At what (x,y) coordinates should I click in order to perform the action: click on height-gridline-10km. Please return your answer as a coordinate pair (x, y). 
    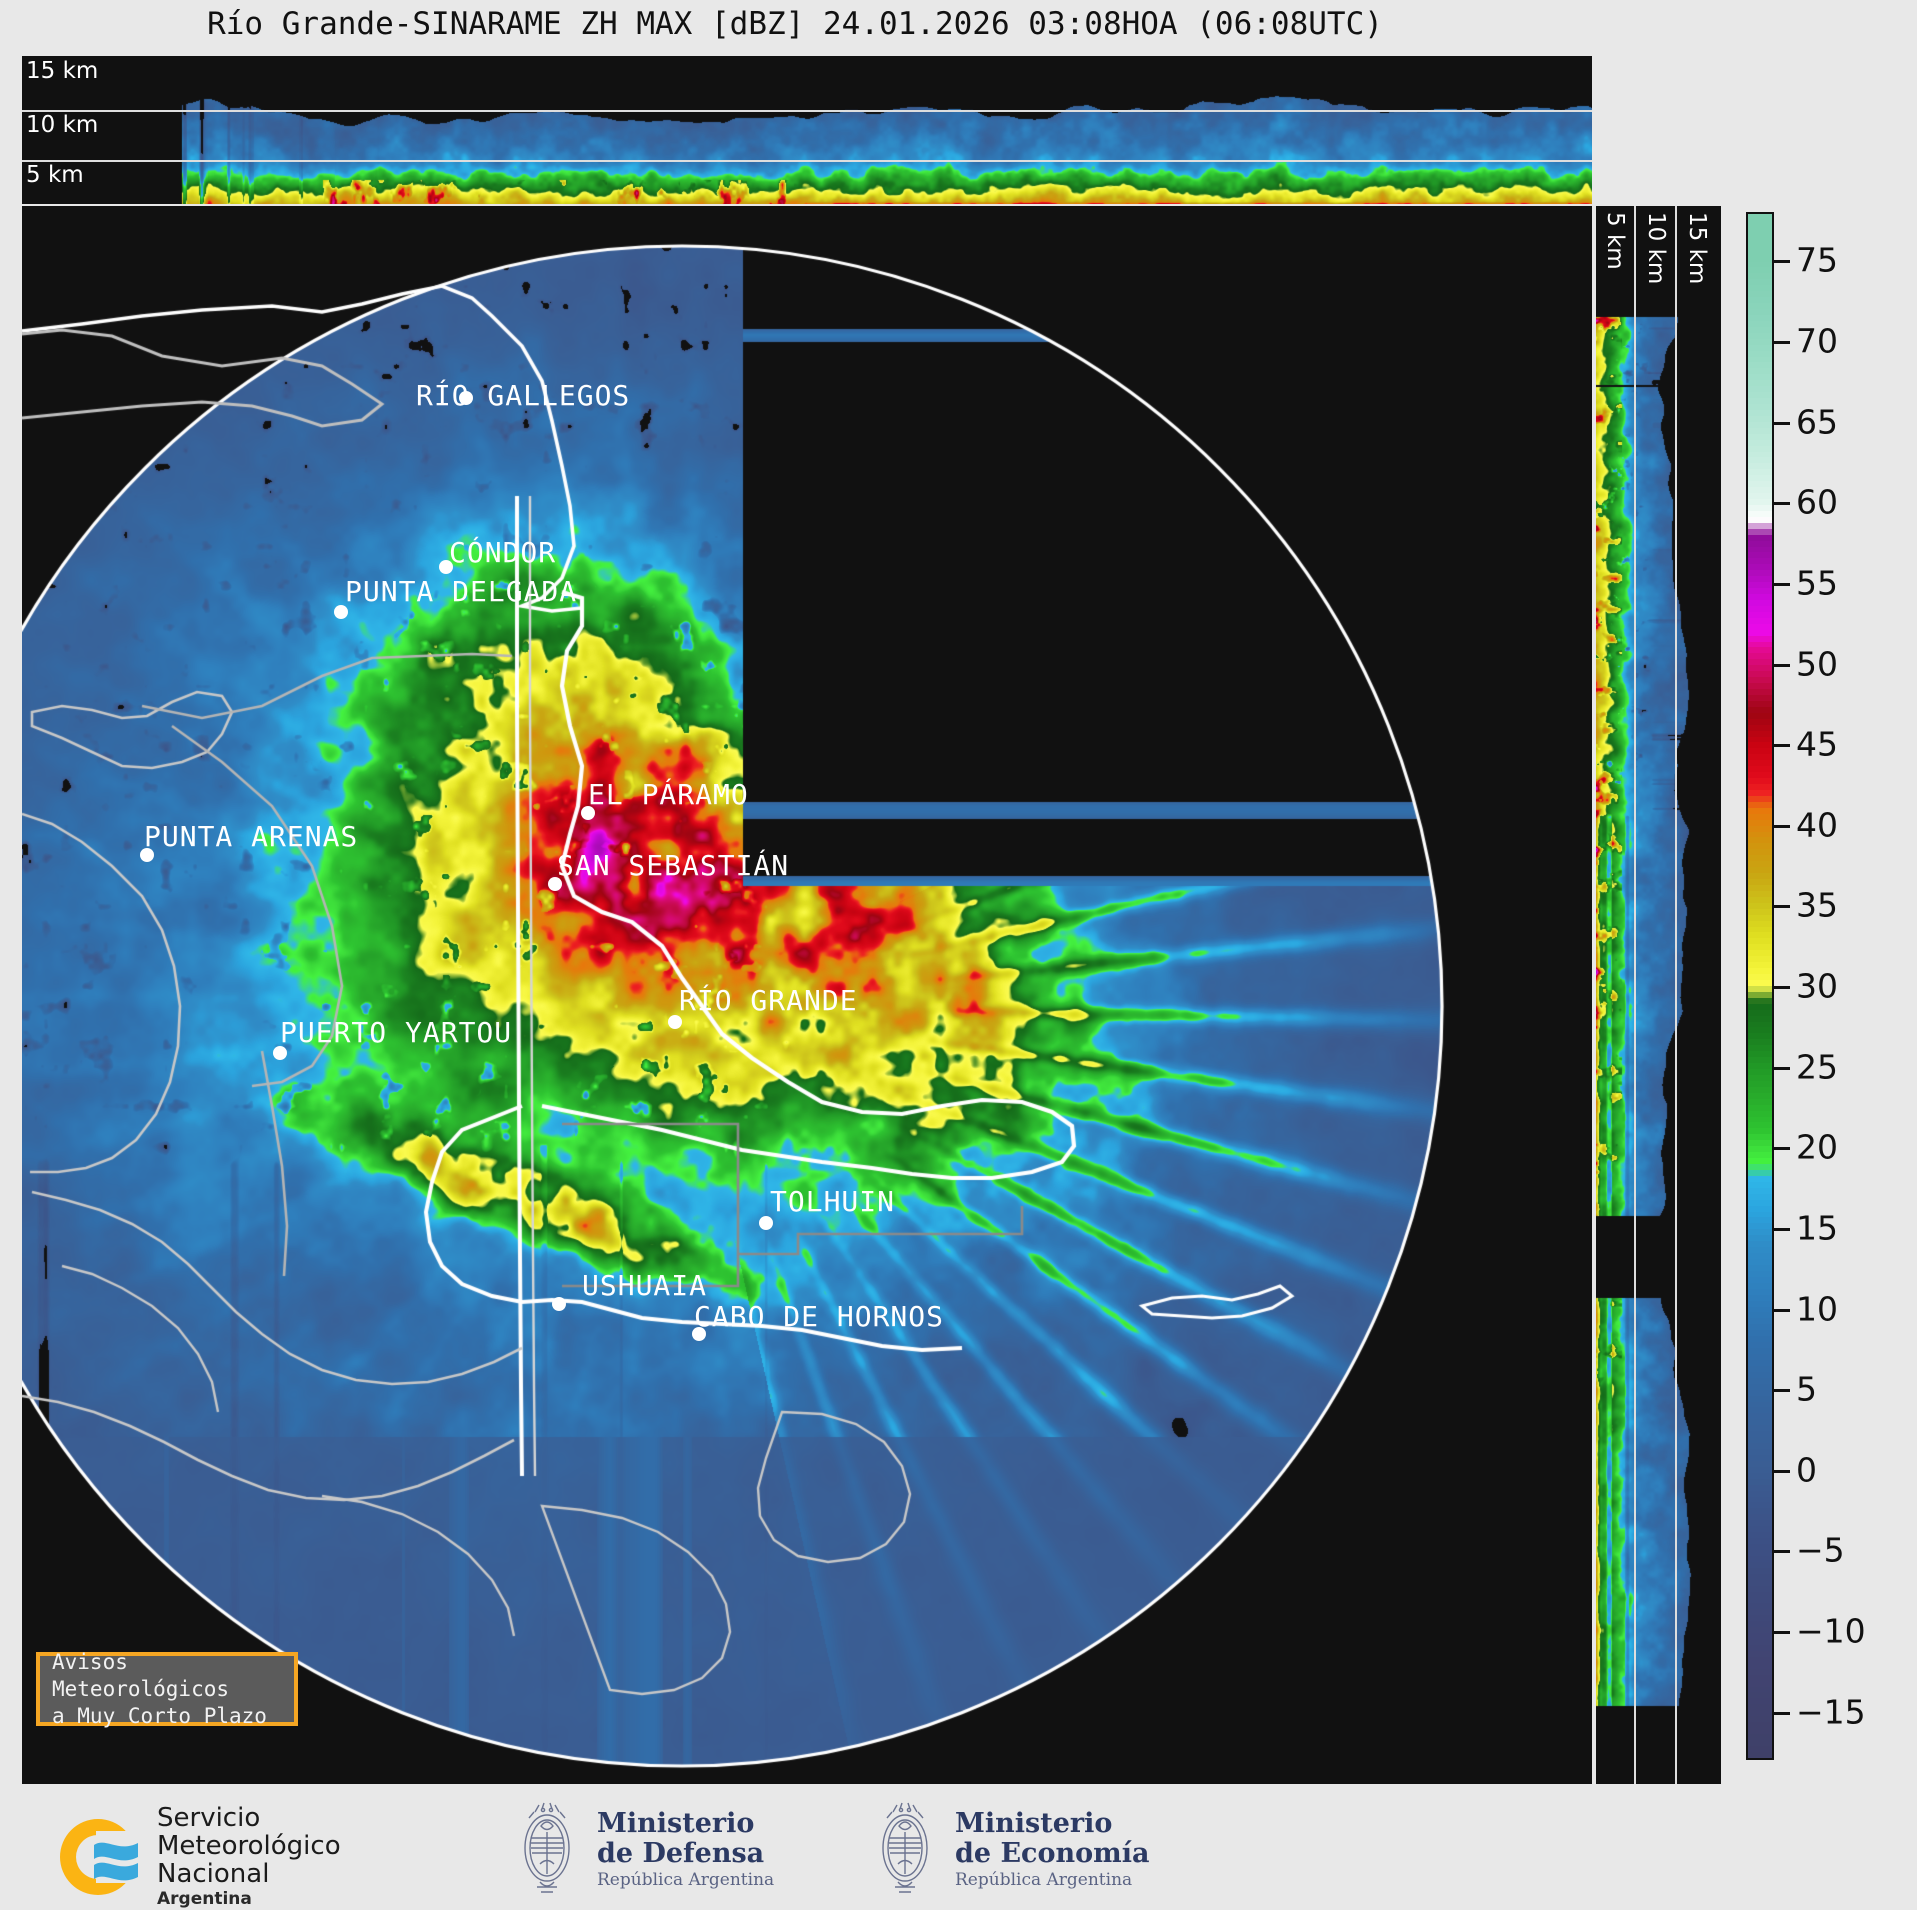
    Looking at the image, I should click on (807, 111).